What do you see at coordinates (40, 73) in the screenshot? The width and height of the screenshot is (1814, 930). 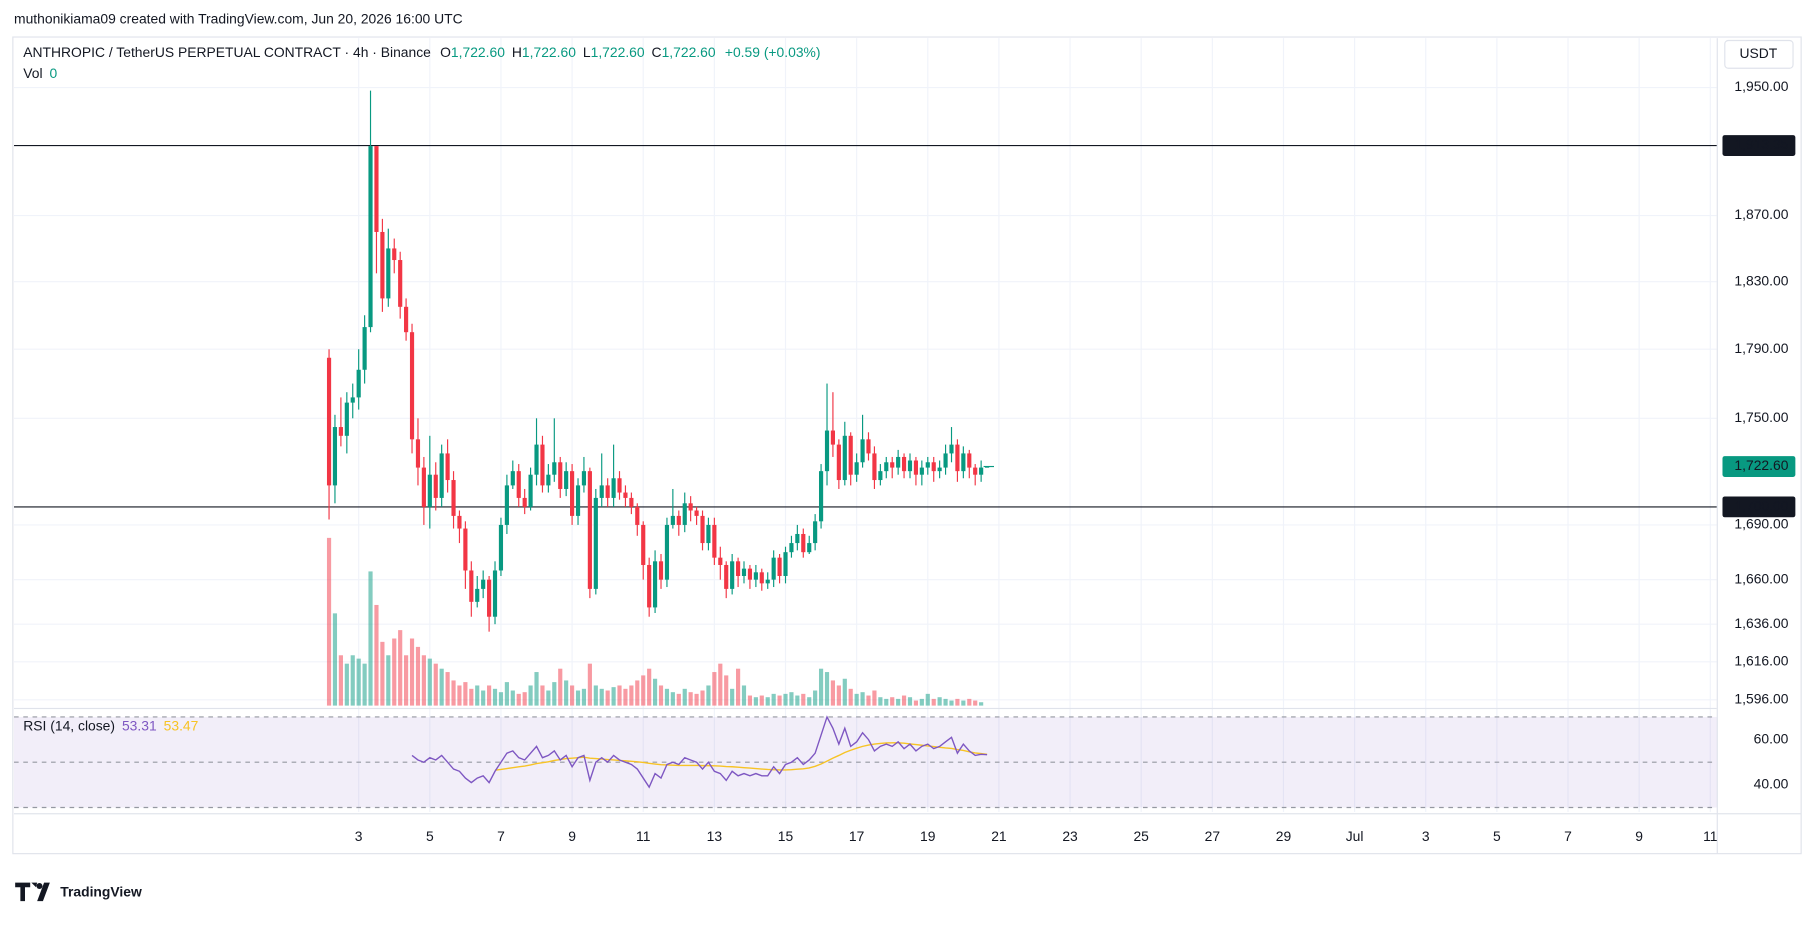 I see `volume-legend: Vol 0` at bounding box center [40, 73].